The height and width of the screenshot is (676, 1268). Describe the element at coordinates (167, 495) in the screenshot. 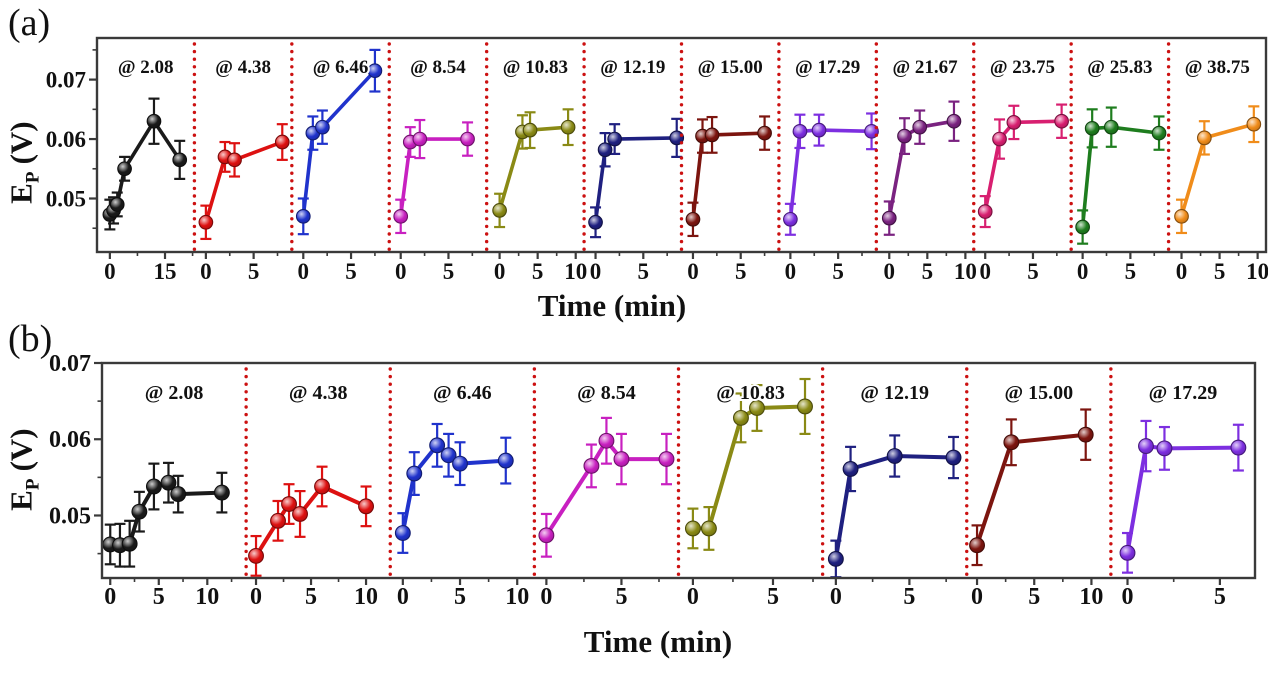

I see `subplot: 0 5 10 @ 2.08` at that location.